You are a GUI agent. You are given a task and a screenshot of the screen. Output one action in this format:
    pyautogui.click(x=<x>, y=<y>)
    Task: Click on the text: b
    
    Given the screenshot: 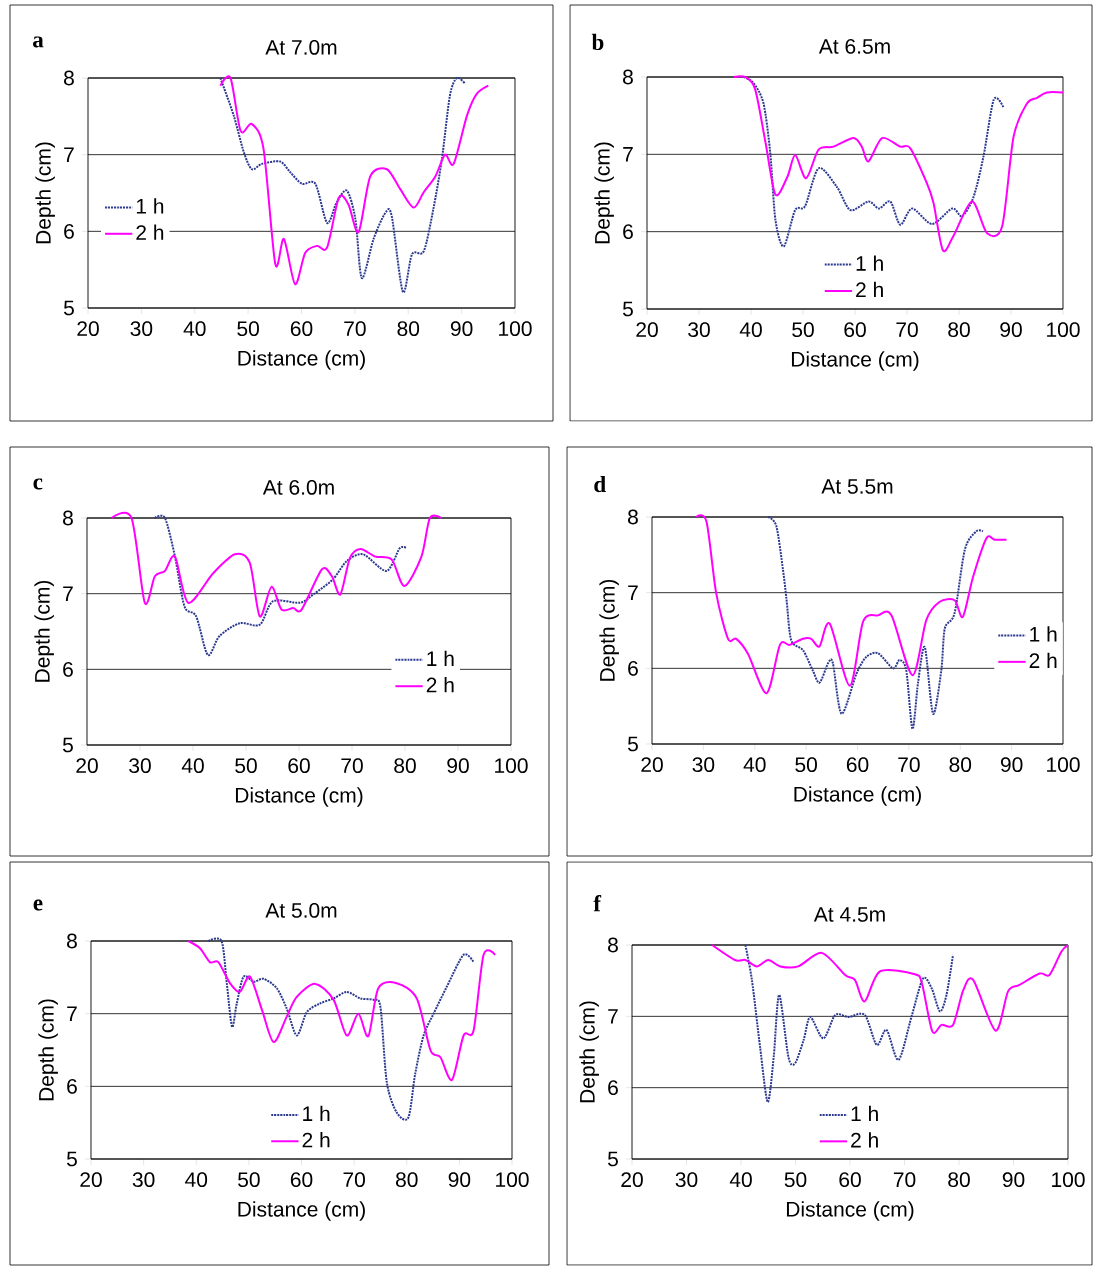 What is the action you would take?
    pyautogui.click(x=597, y=42)
    